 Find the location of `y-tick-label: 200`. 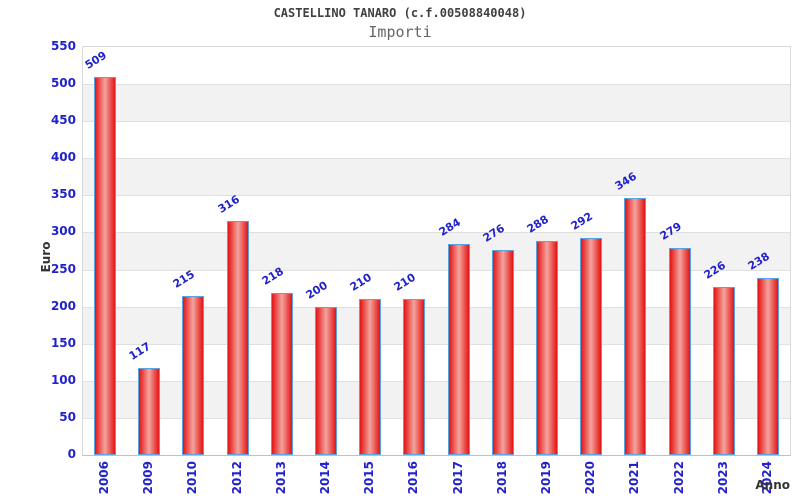

y-tick-label: 200 is located at coordinates (63, 305).